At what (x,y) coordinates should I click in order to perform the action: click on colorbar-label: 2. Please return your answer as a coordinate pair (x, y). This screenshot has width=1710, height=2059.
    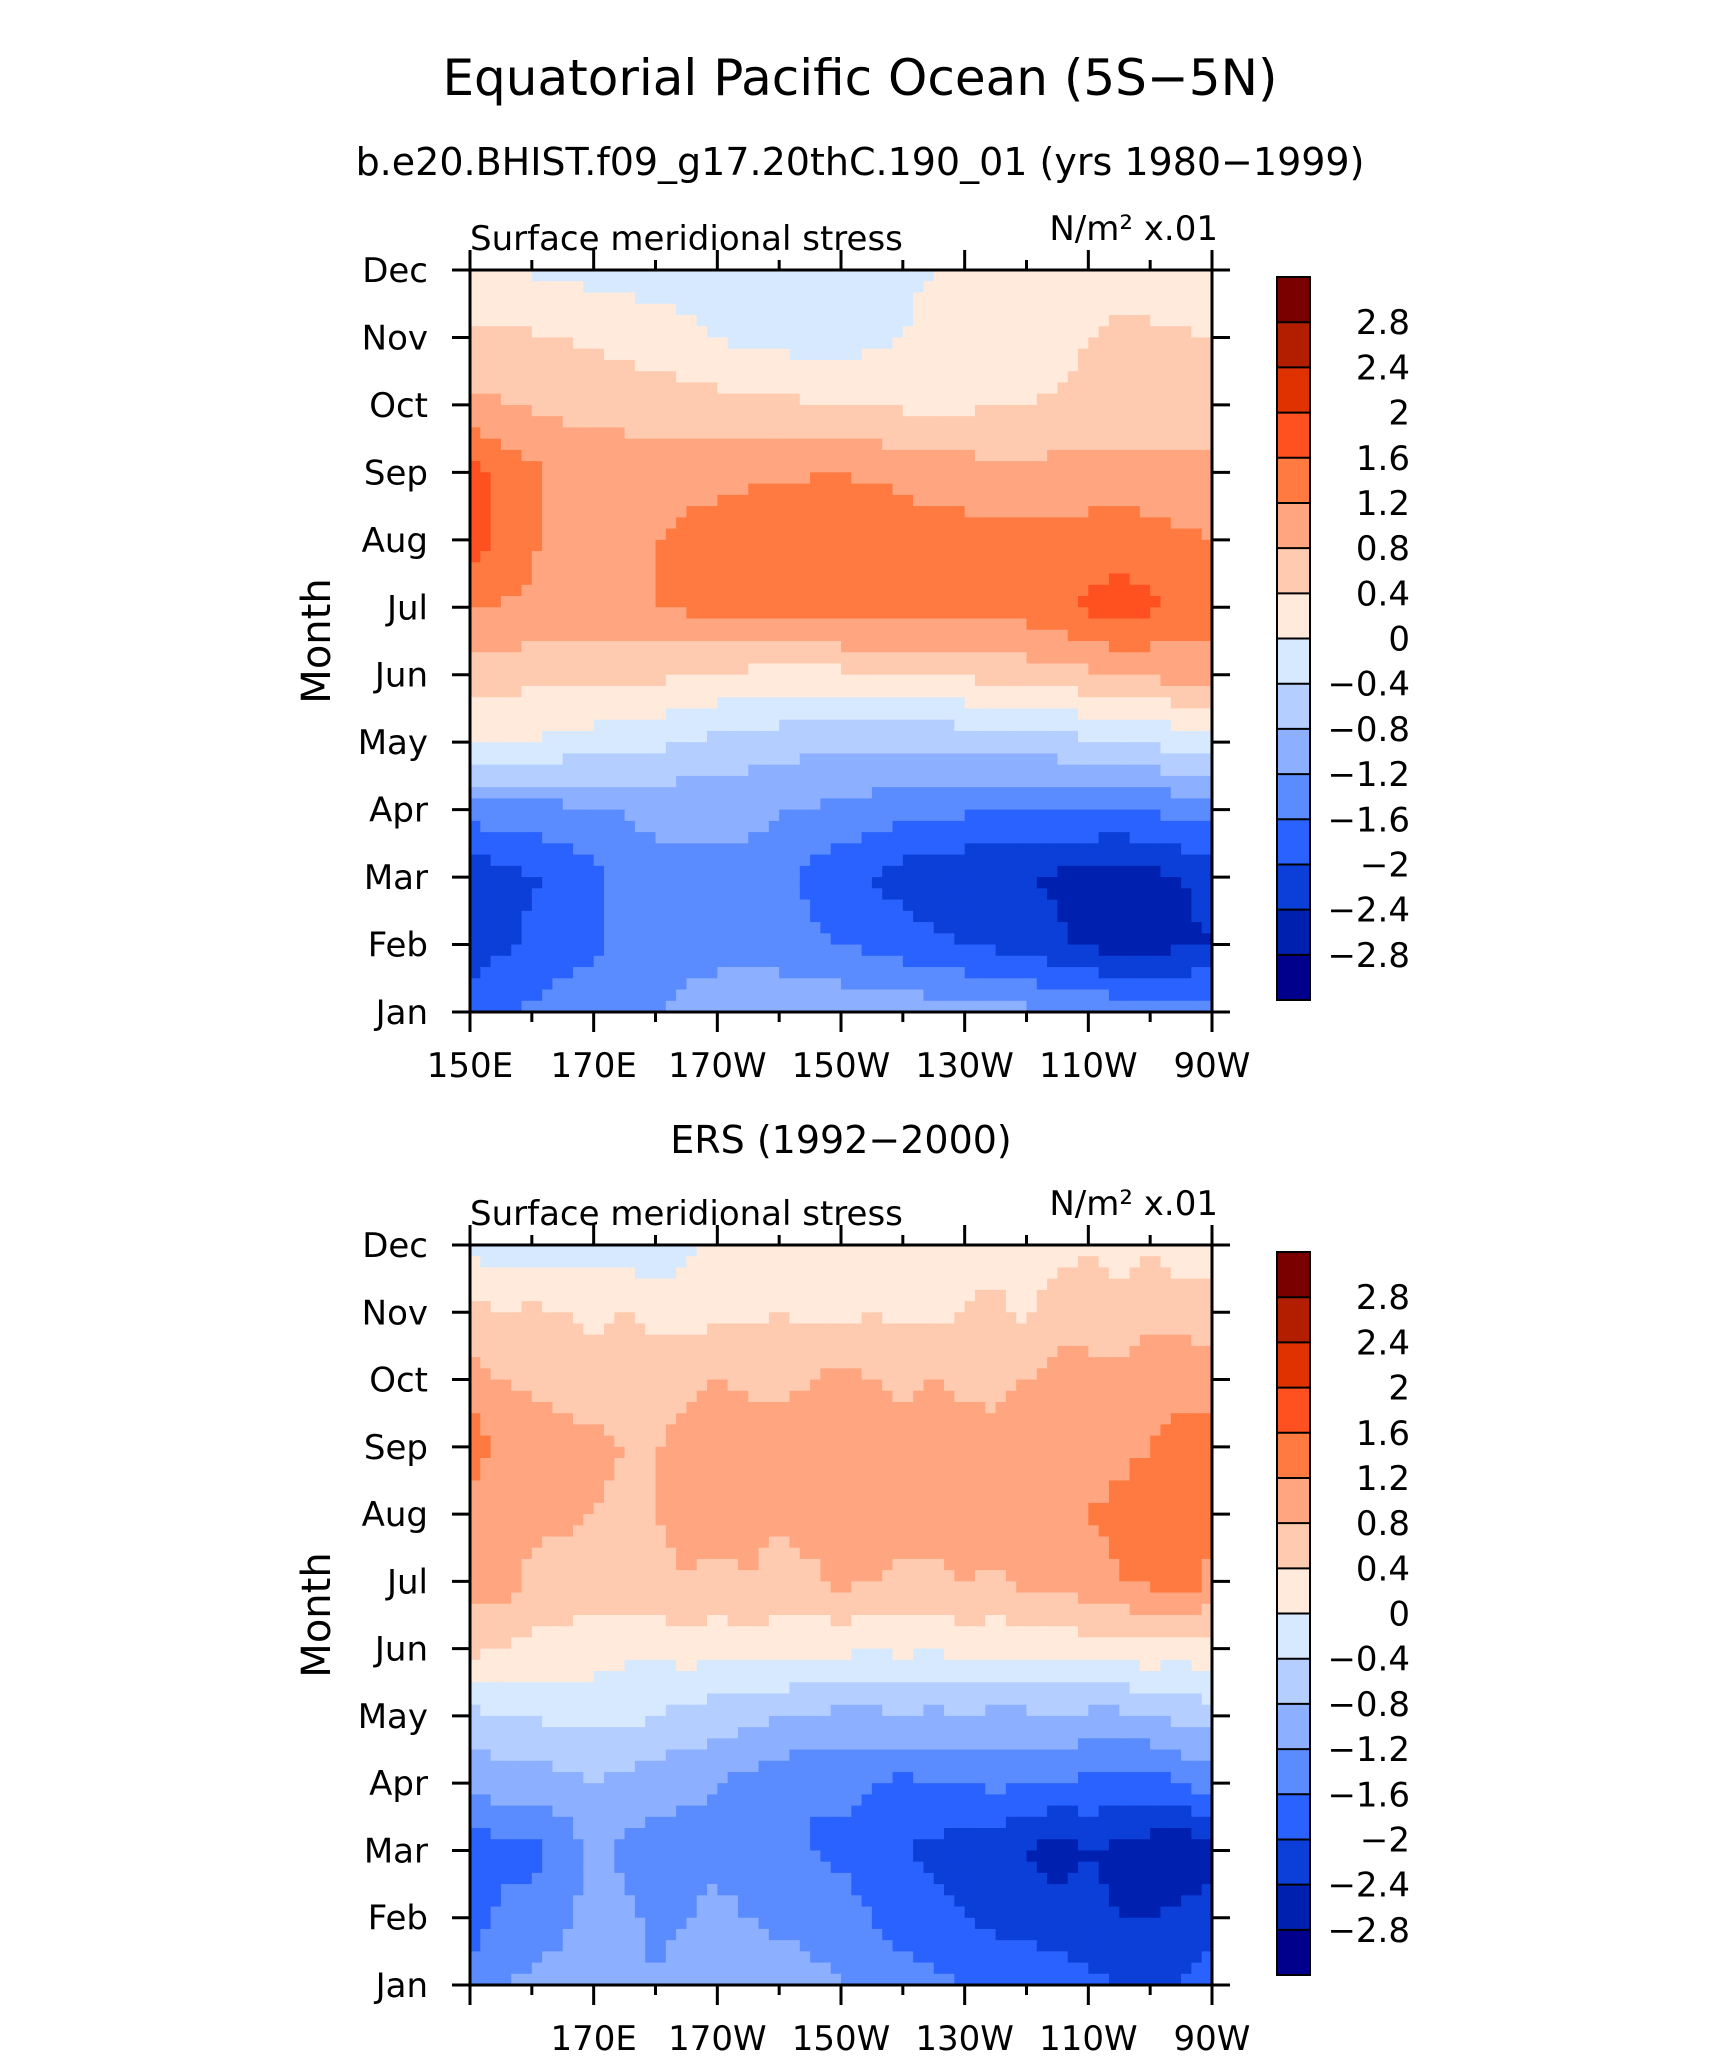
    Looking at the image, I should click on (1399, 414).